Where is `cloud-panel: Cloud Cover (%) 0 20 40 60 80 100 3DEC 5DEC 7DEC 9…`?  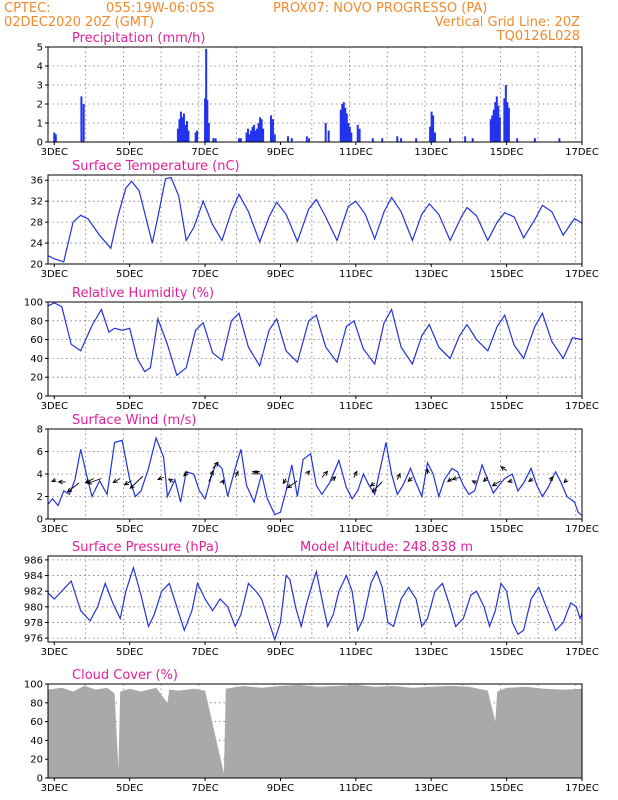 cloud-panel: Cloud Cover (%) 0 20 40 60 80 100 3DEC 5DEC 7DEC 9… is located at coordinates (311, 731).